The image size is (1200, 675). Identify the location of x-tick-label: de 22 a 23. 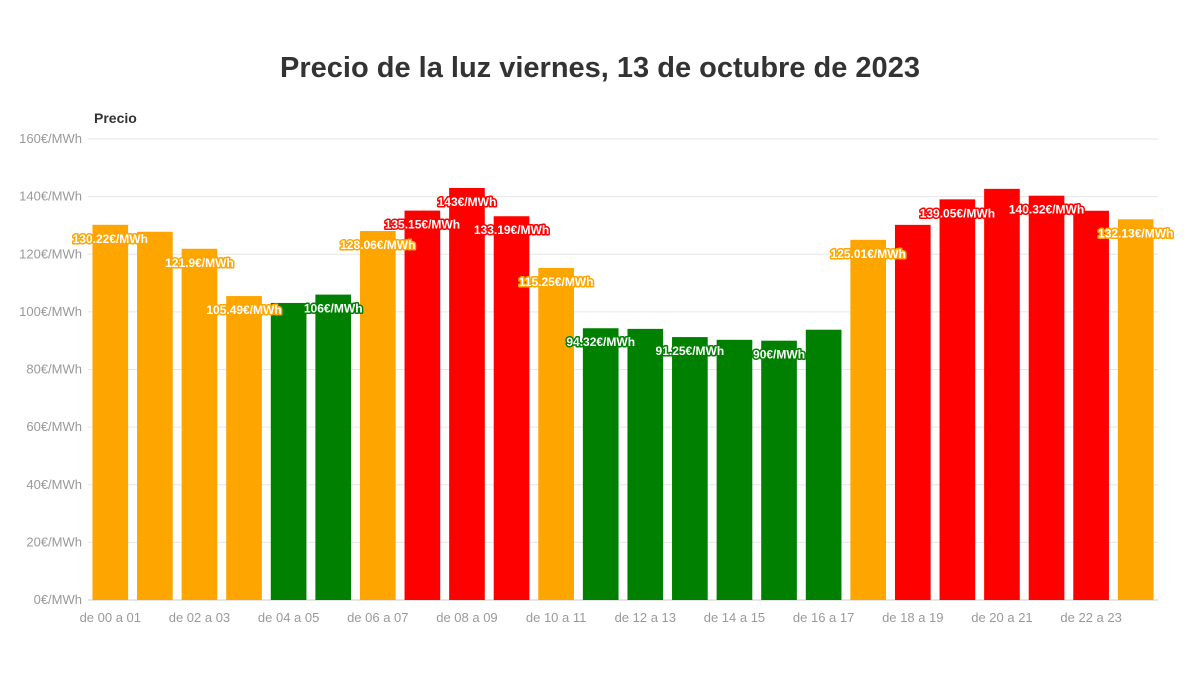
(1090, 617).